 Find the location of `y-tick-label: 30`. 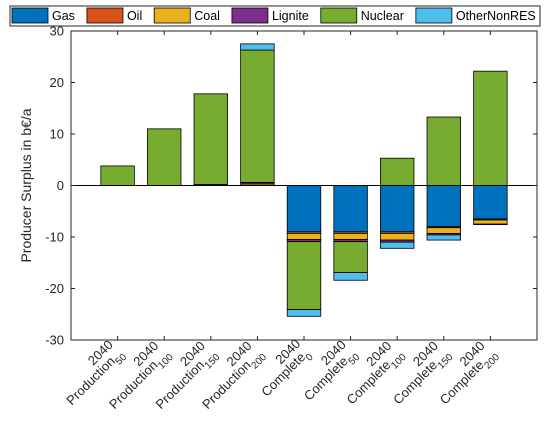

y-tick-label: 30 is located at coordinates (57, 31).